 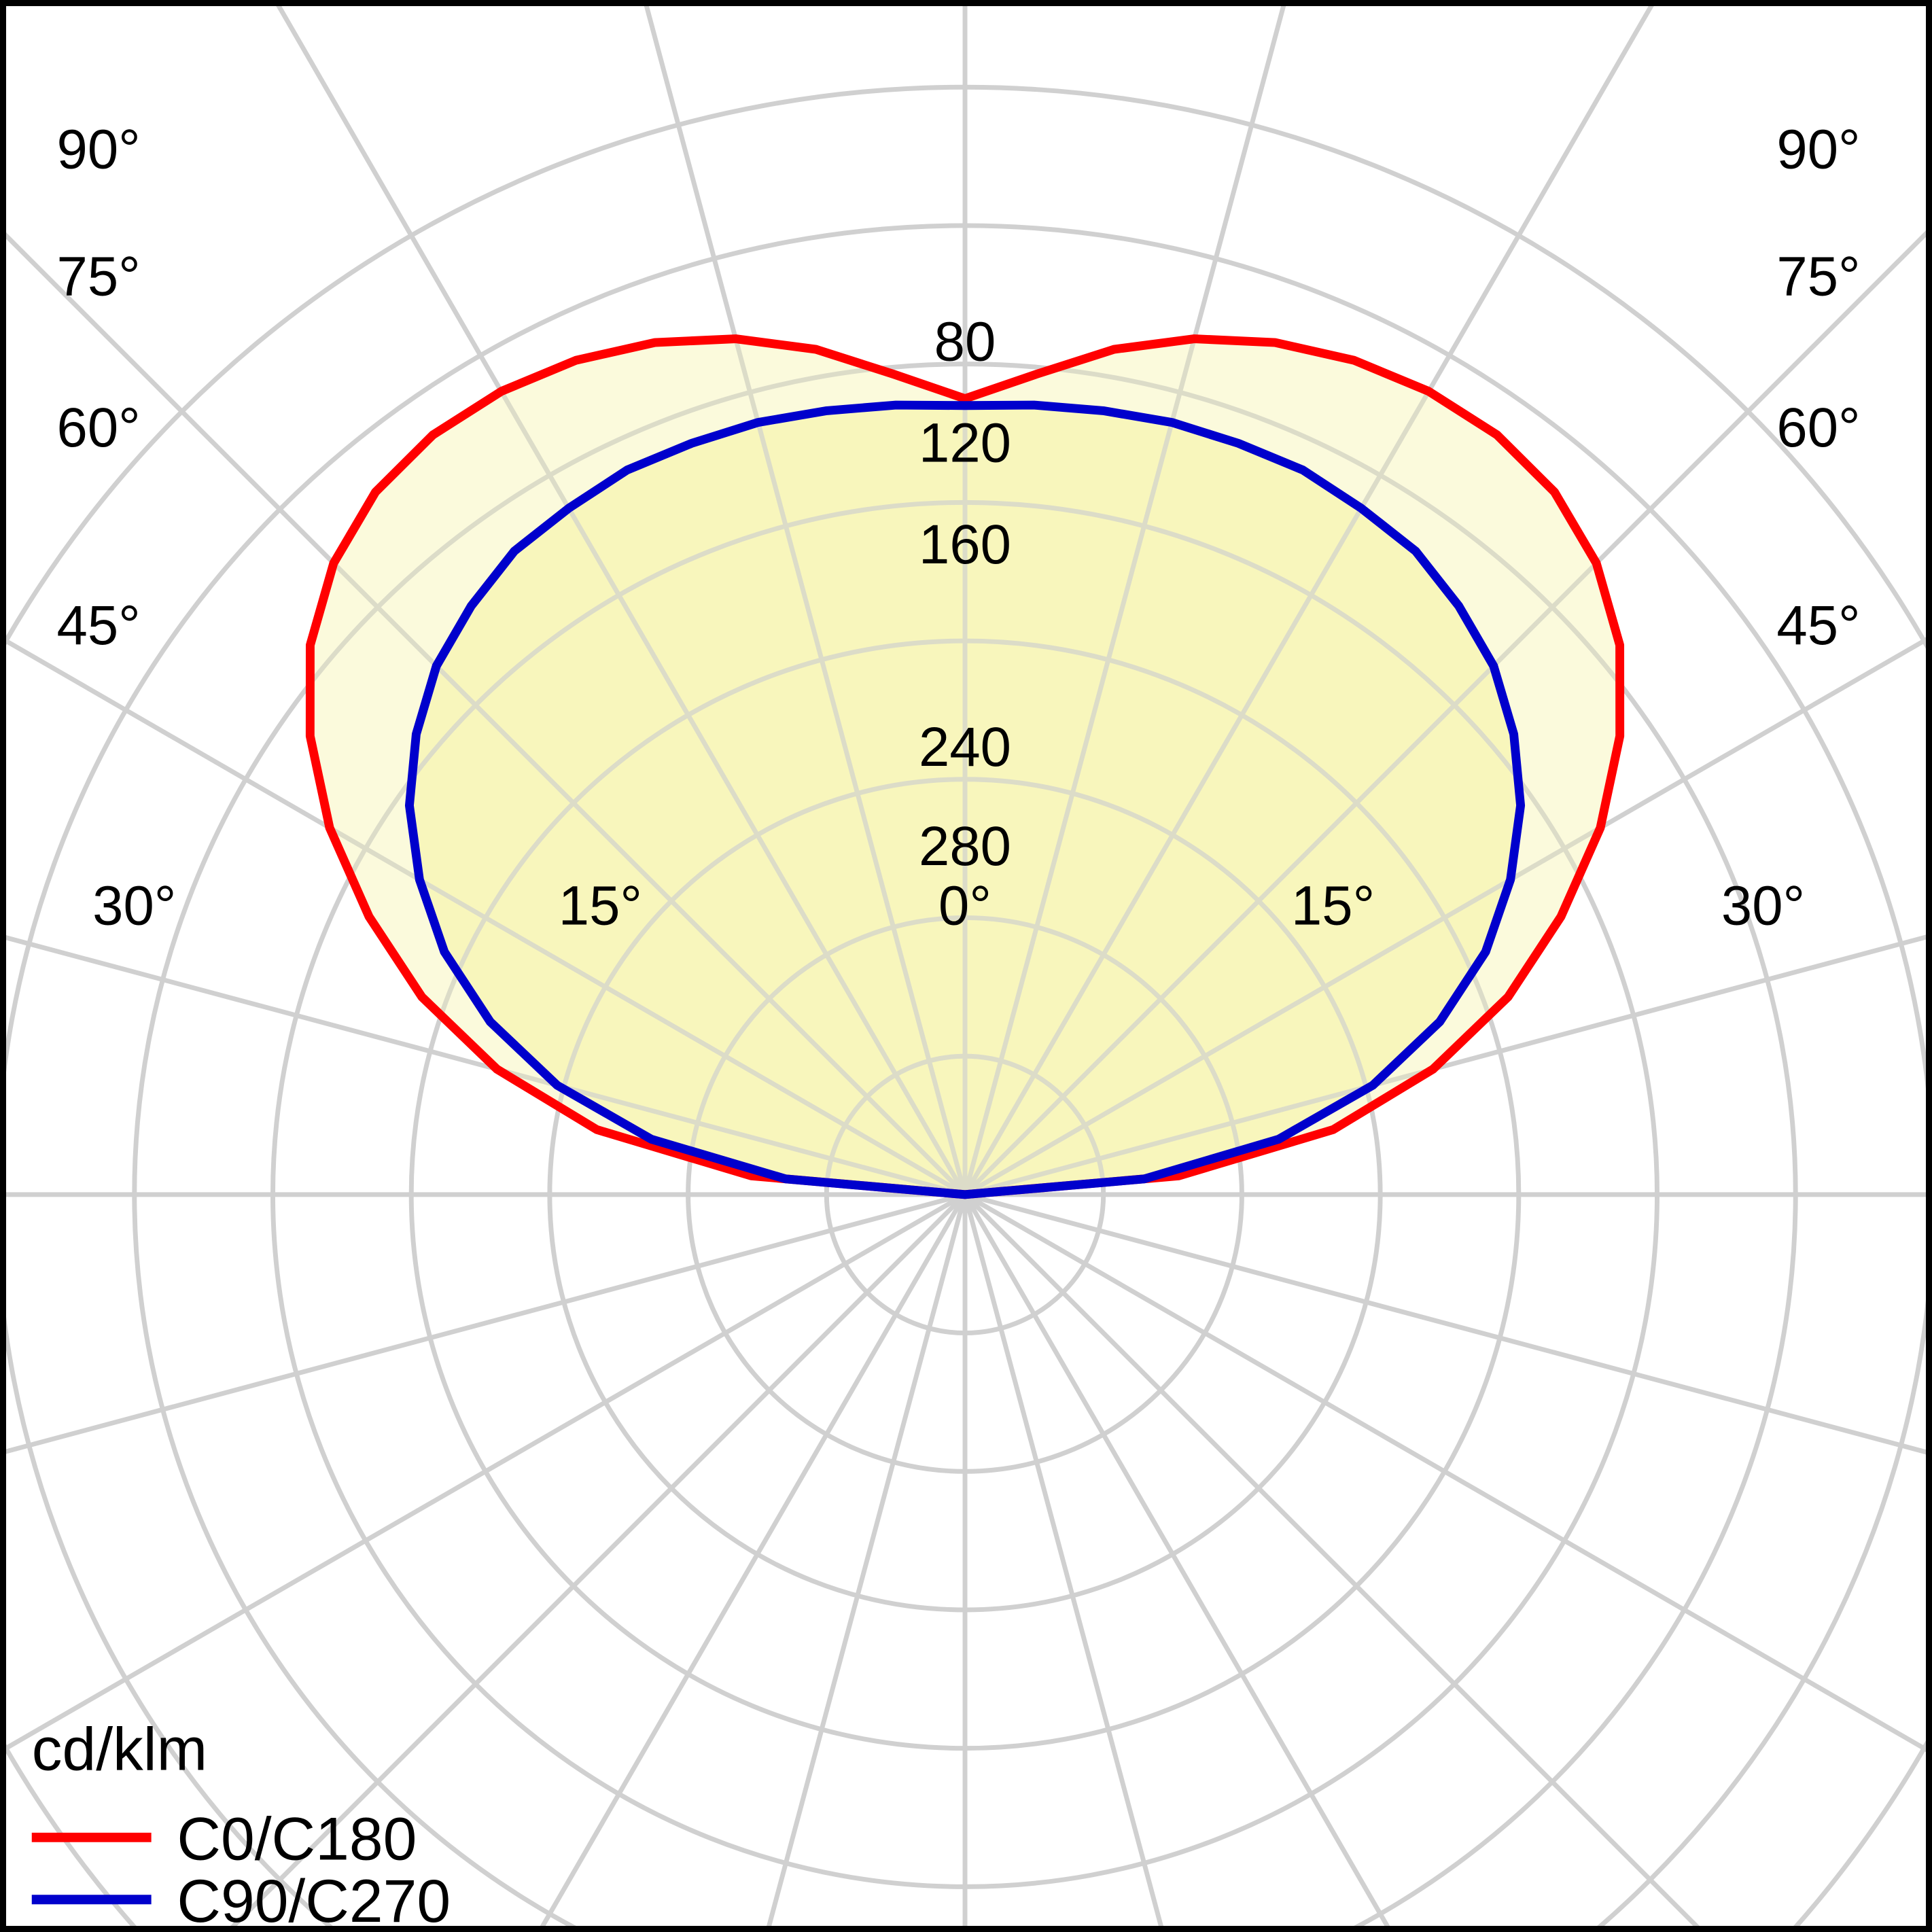 What do you see at coordinates (1818, 276) in the screenshot?
I see `angle-label-right-75: 75°` at bounding box center [1818, 276].